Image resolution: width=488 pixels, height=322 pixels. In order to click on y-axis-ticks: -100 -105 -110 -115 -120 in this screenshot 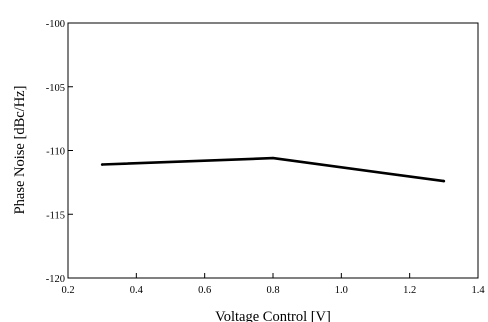, I will do `click(59, 152)`.